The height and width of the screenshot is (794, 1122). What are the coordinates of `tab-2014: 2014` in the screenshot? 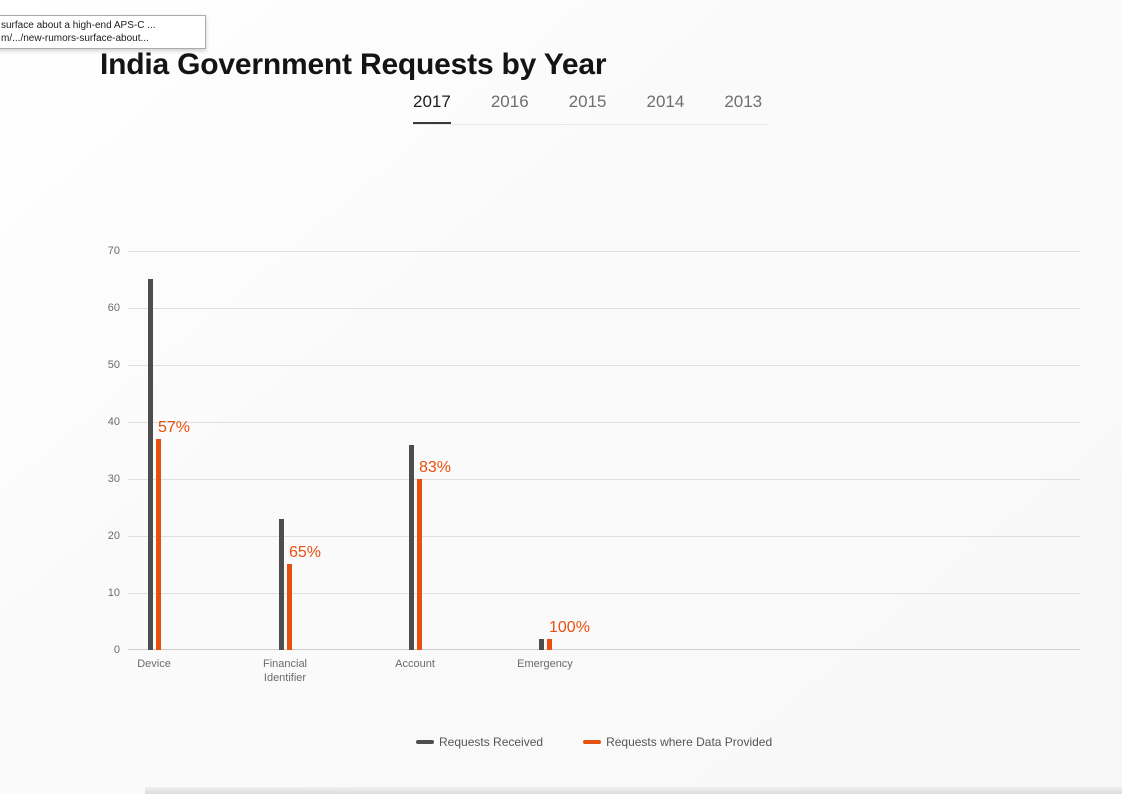 It's located at (665, 101).